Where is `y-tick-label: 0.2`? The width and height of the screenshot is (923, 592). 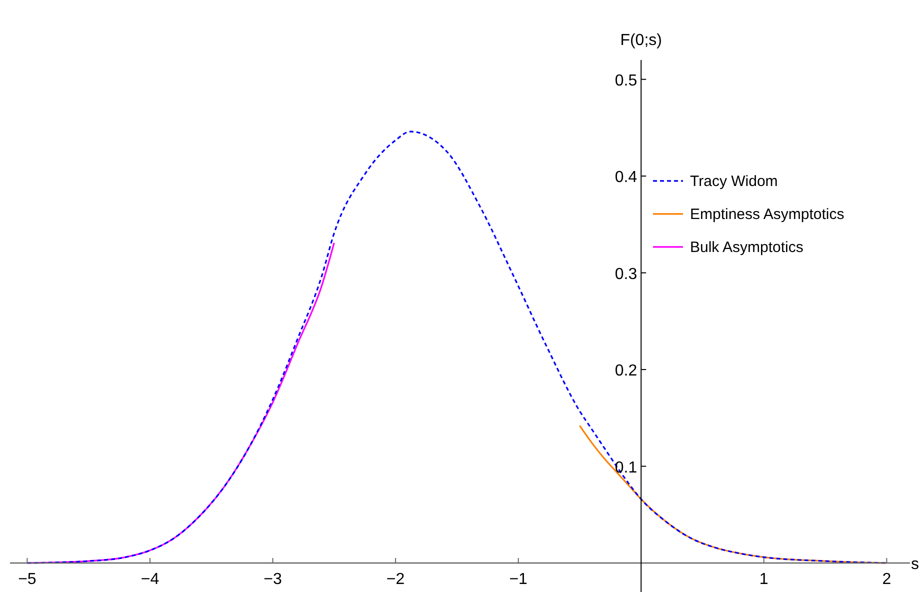
y-tick-label: 0.2 is located at coordinates (626, 371).